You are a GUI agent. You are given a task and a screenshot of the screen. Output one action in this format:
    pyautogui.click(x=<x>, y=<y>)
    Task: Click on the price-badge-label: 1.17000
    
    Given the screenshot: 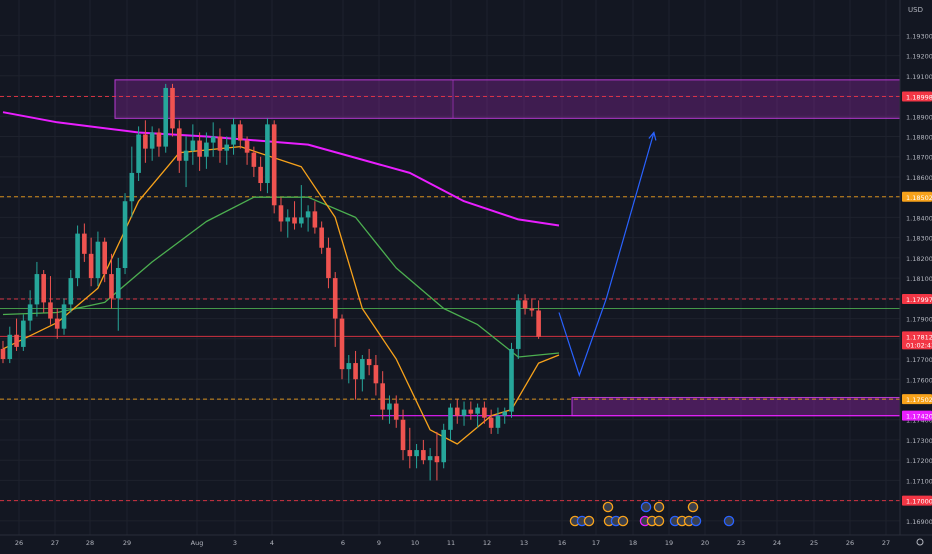 What is the action you would take?
    pyautogui.click(x=919, y=502)
    